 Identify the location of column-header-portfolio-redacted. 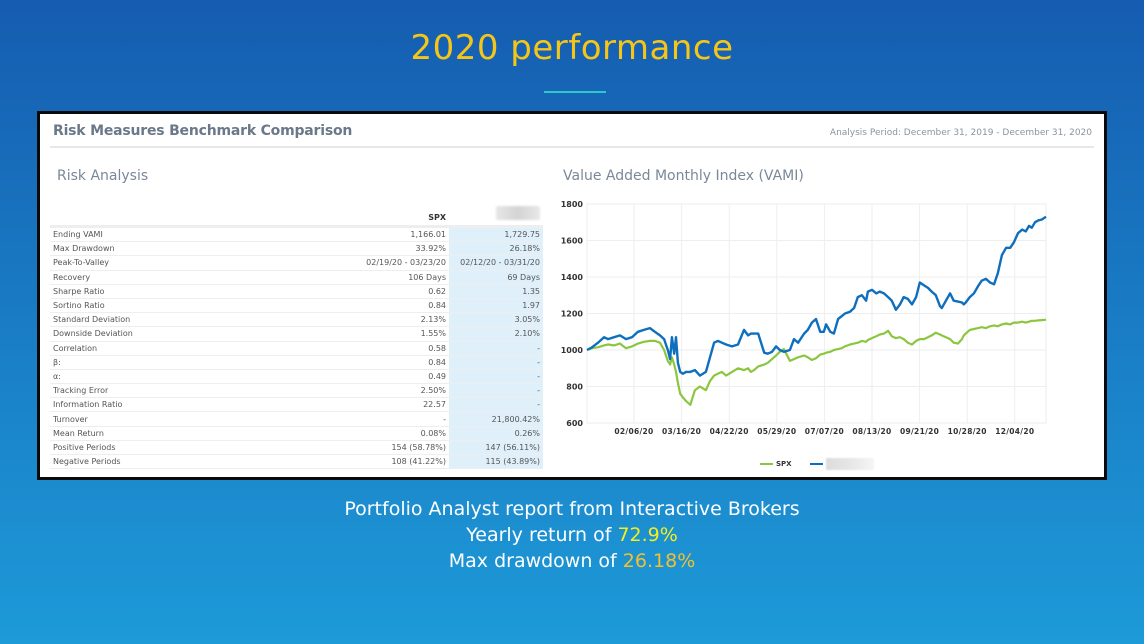
(496, 216).